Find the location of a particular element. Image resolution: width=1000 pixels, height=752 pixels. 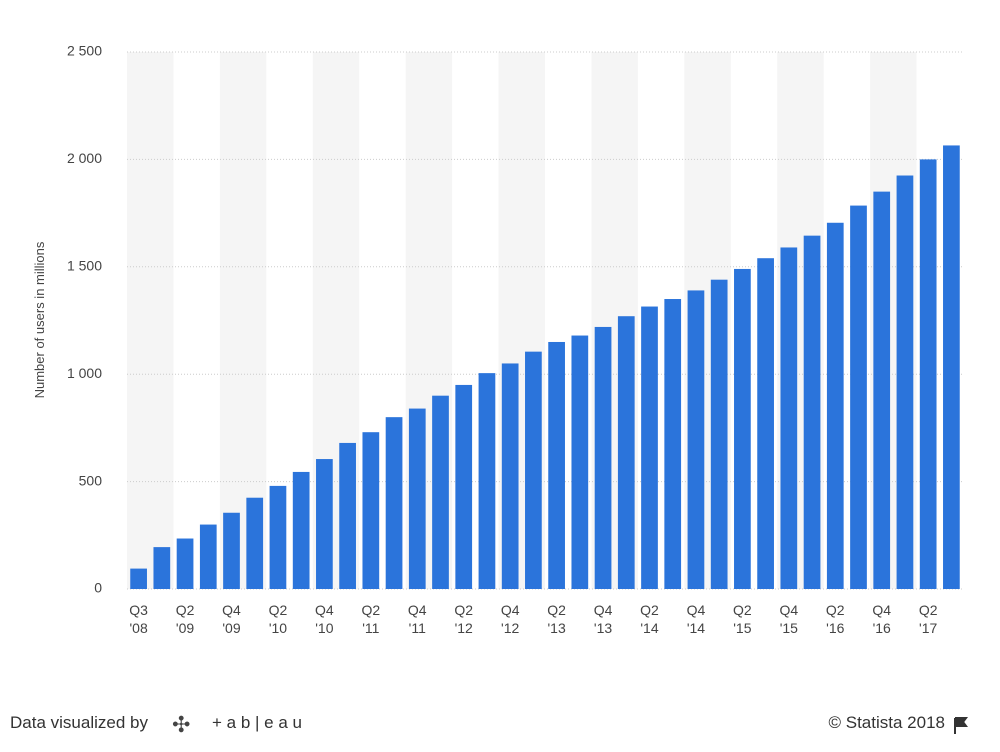

y-tick-label: 500 is located at coordinates (91, 480).